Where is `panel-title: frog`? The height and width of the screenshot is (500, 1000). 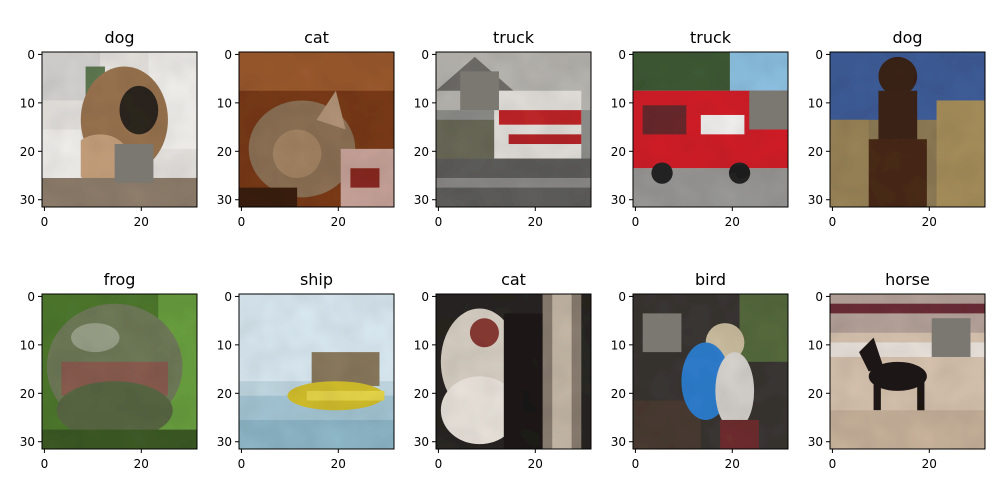 panel-title: frog is located at coordinates (120, 279).